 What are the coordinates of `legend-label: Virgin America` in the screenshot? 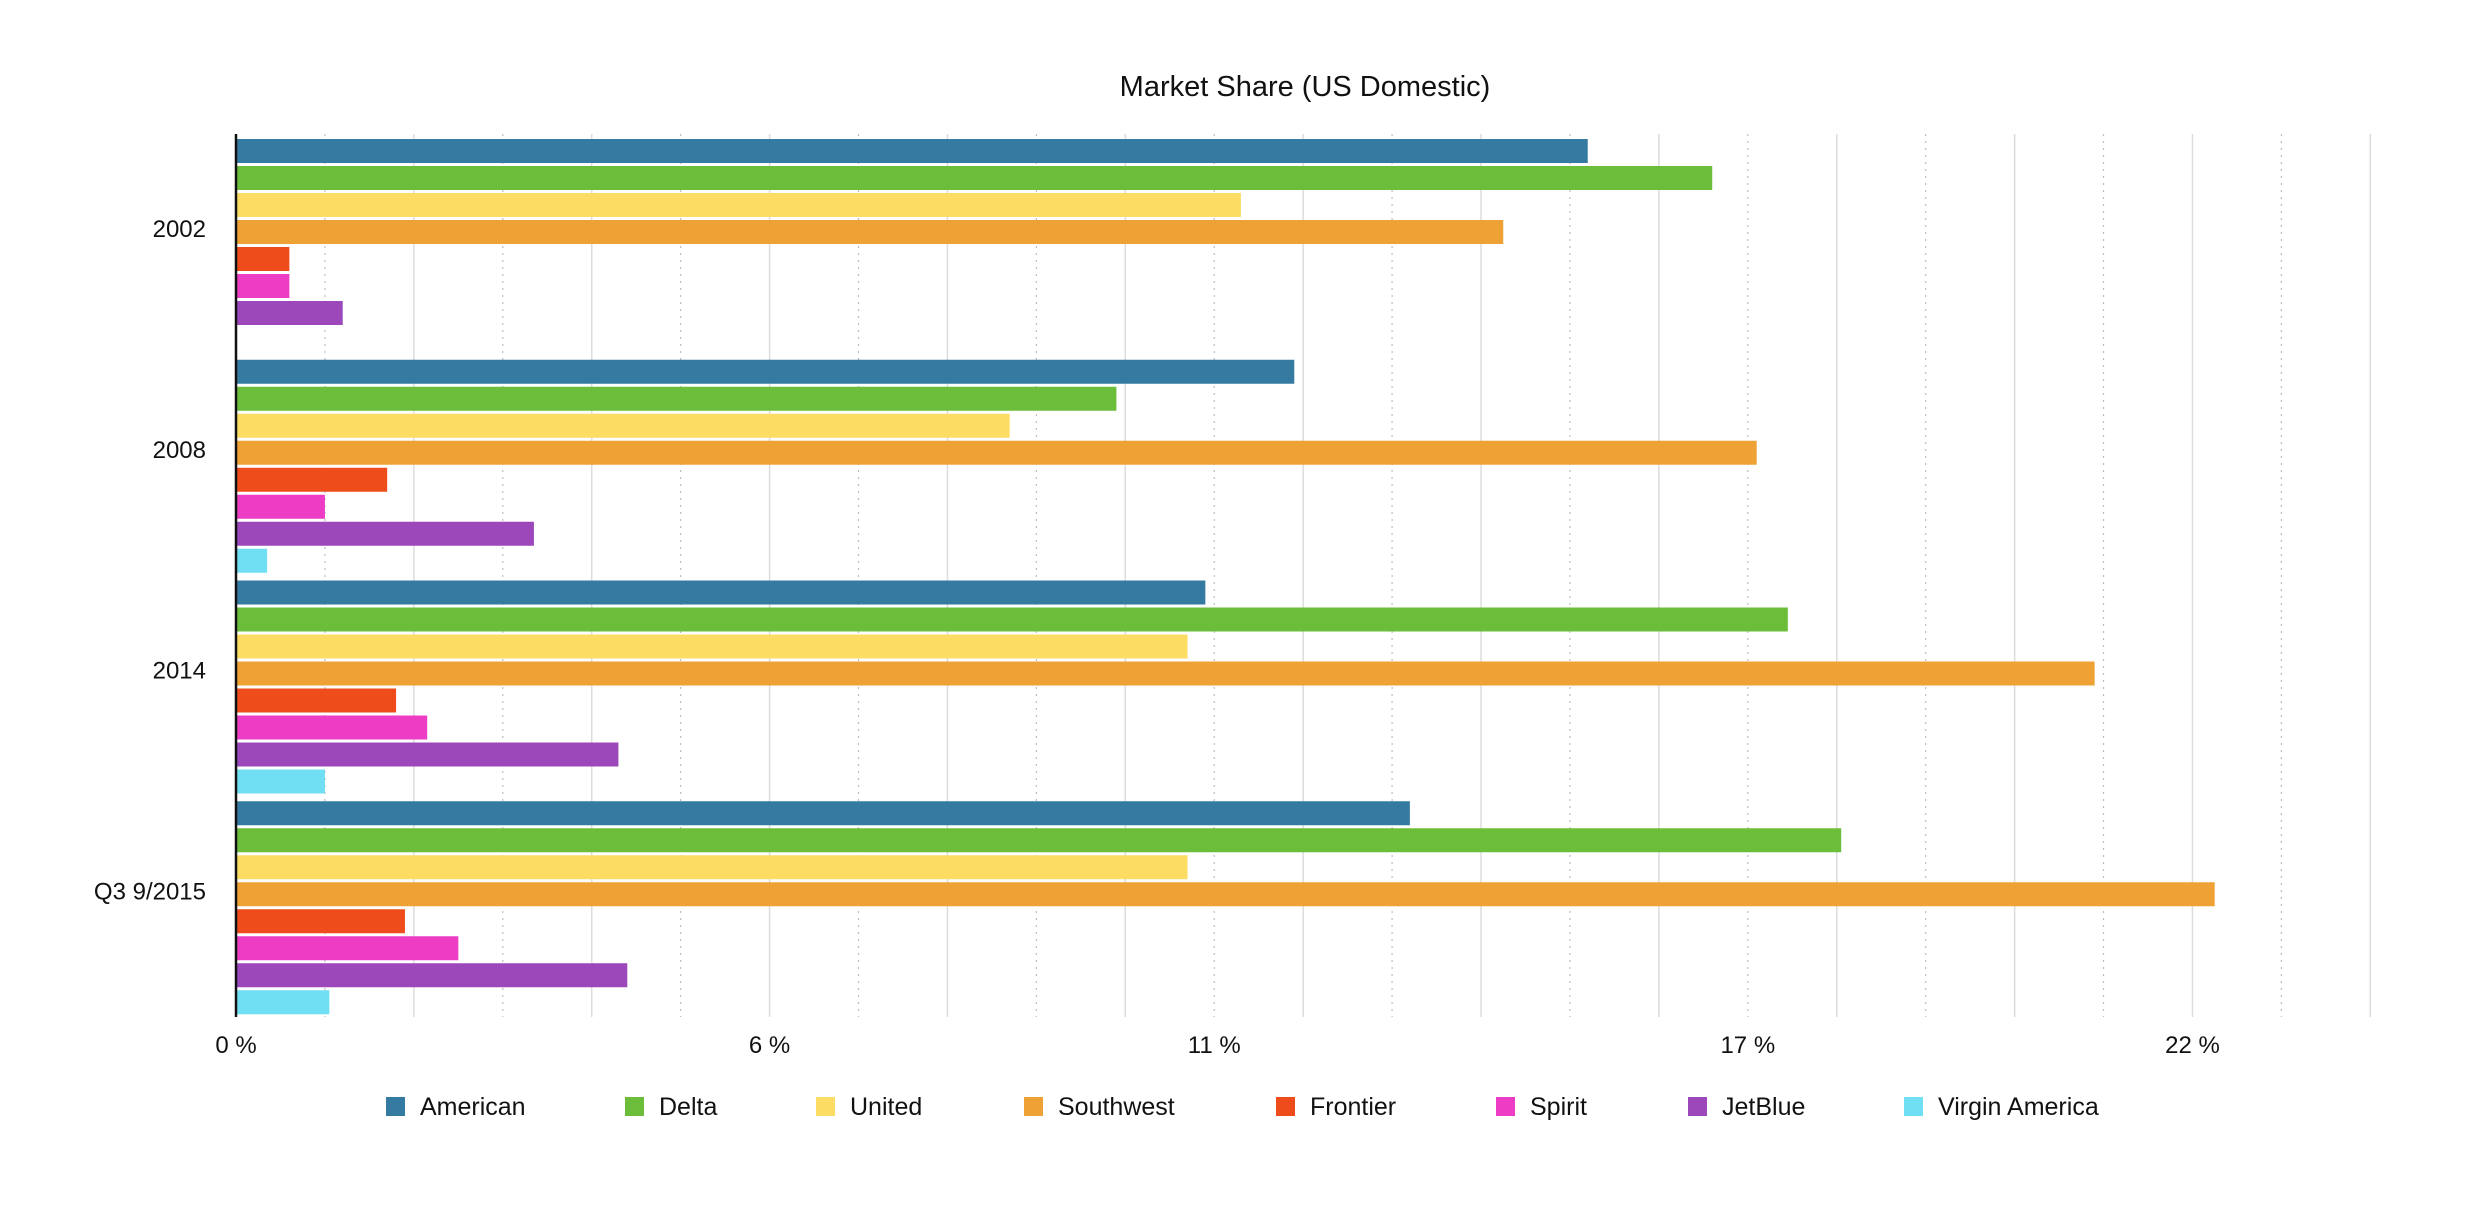 It's located at (2018, 1107).